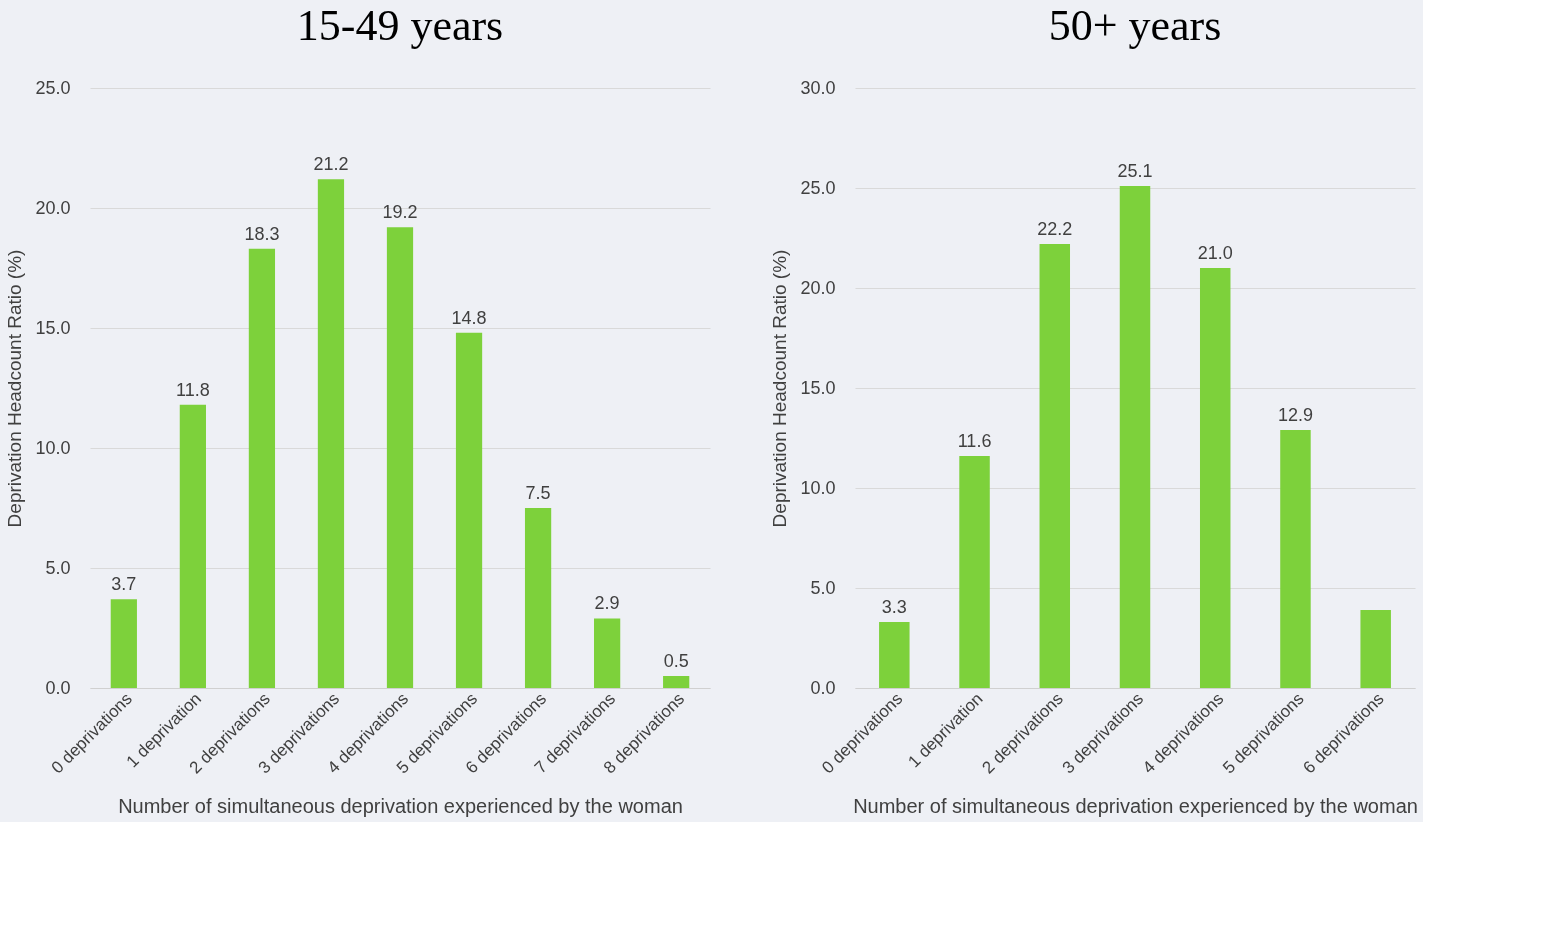  Describe the element at coordinates (894, 607) in the screenshot. I see `data-label: 3.3` at that location.